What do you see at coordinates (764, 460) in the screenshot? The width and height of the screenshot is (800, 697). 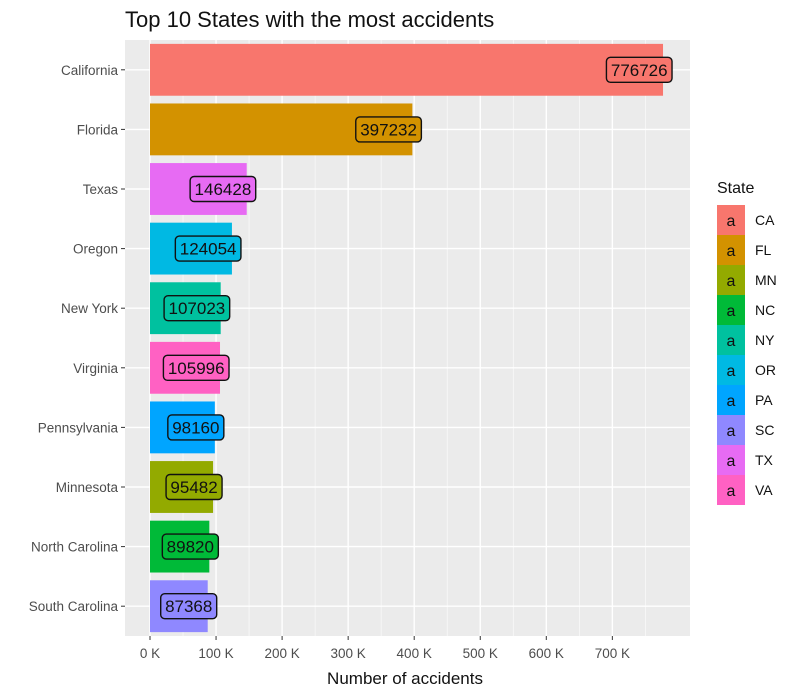 I see `legend-label: TX` at bounding box center [764, 460].